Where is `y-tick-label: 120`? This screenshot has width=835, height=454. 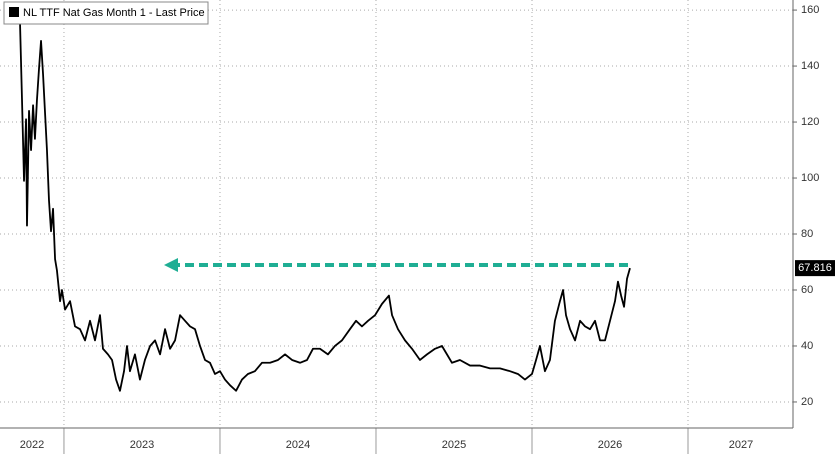 y-tick-label: 120 is located at coordinates (810, 122).